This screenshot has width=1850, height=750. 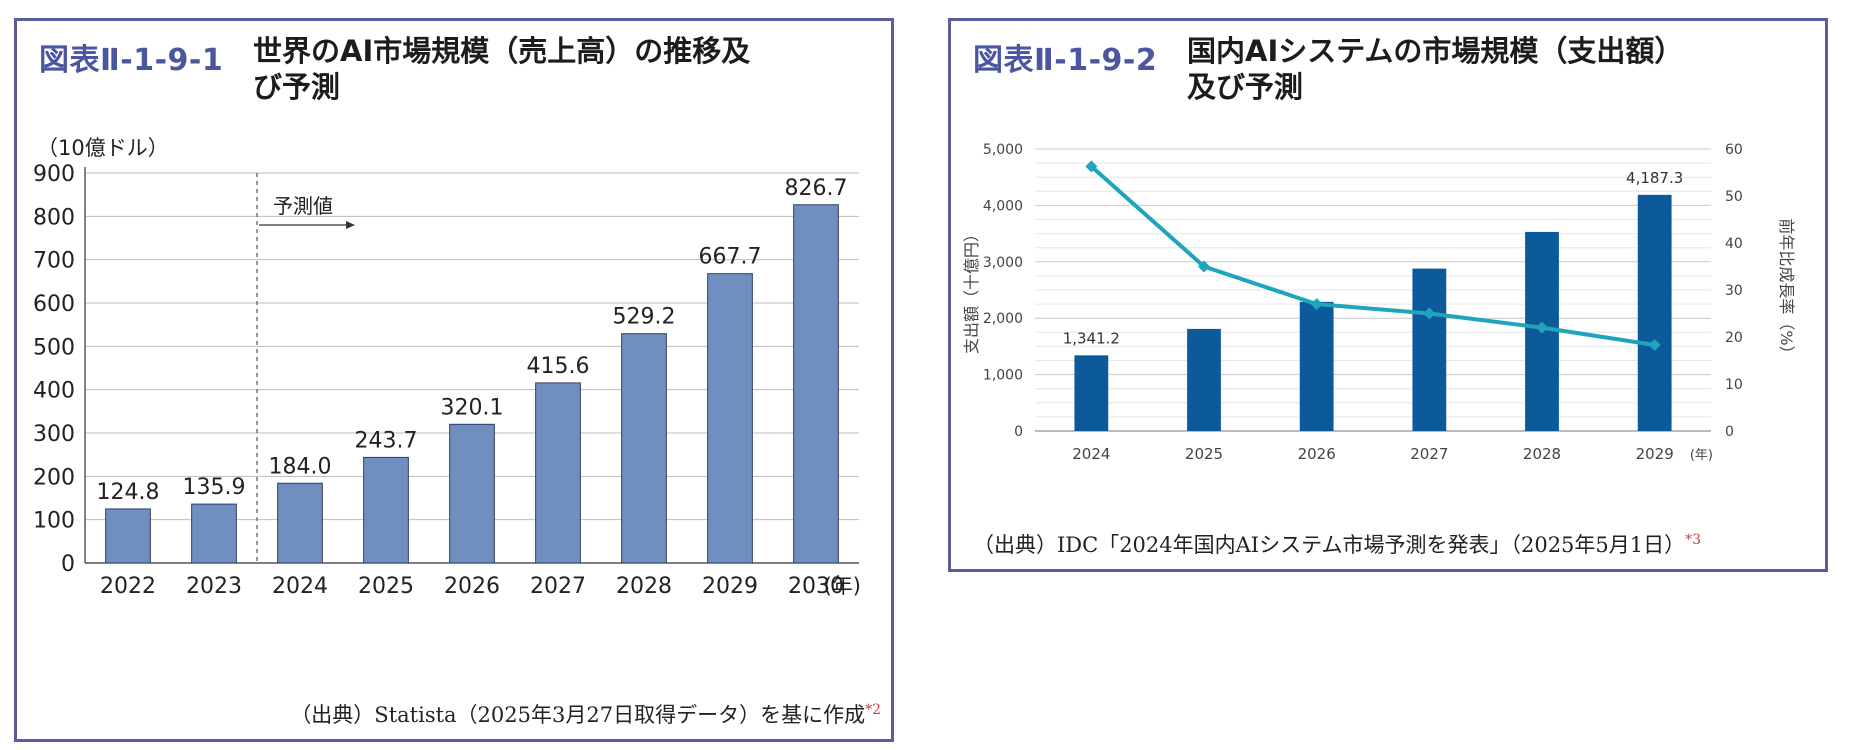 I want to click on figure-id: 図表Ⅱ-1-9-2, so click(x=1065, y=60).